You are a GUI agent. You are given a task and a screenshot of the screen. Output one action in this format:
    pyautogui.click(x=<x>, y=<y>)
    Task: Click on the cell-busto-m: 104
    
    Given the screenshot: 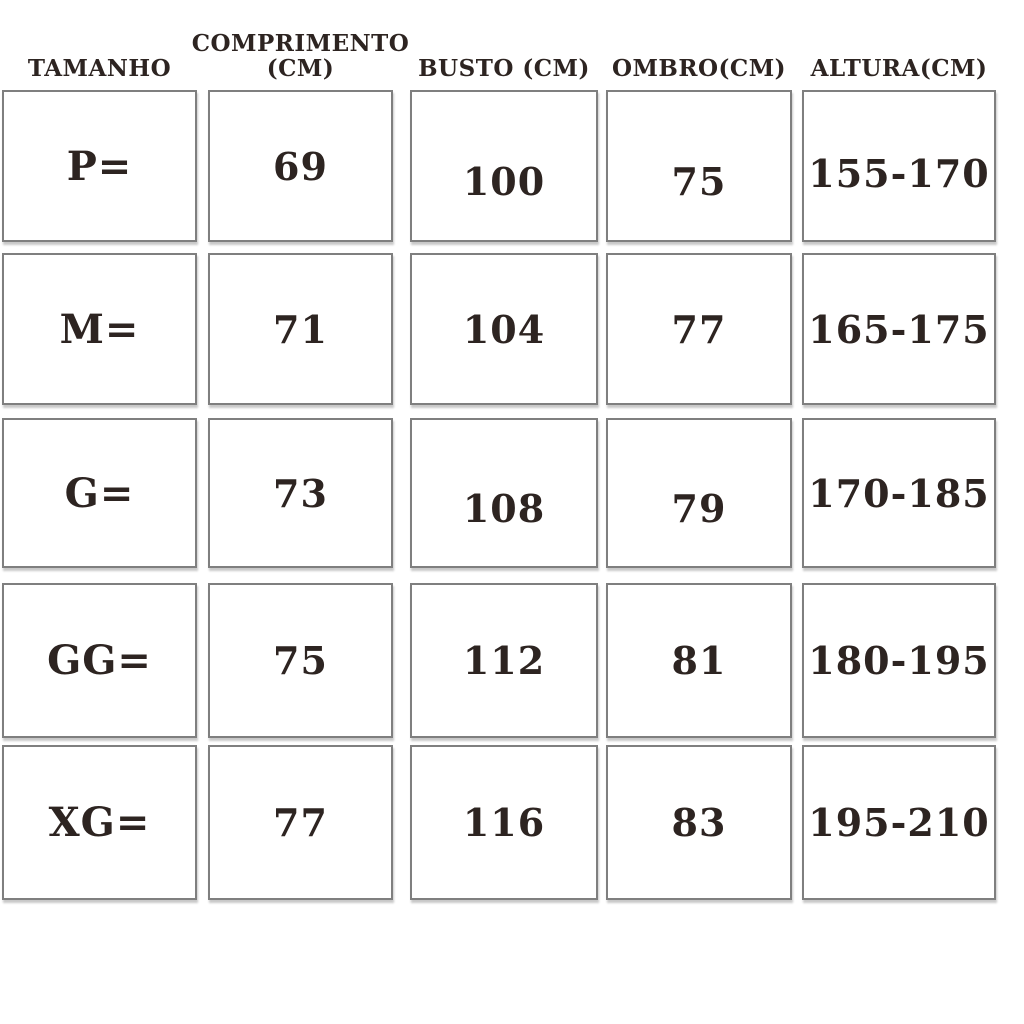 What is the action you would take?
    pyautogui.click(x=504, y=329)
    